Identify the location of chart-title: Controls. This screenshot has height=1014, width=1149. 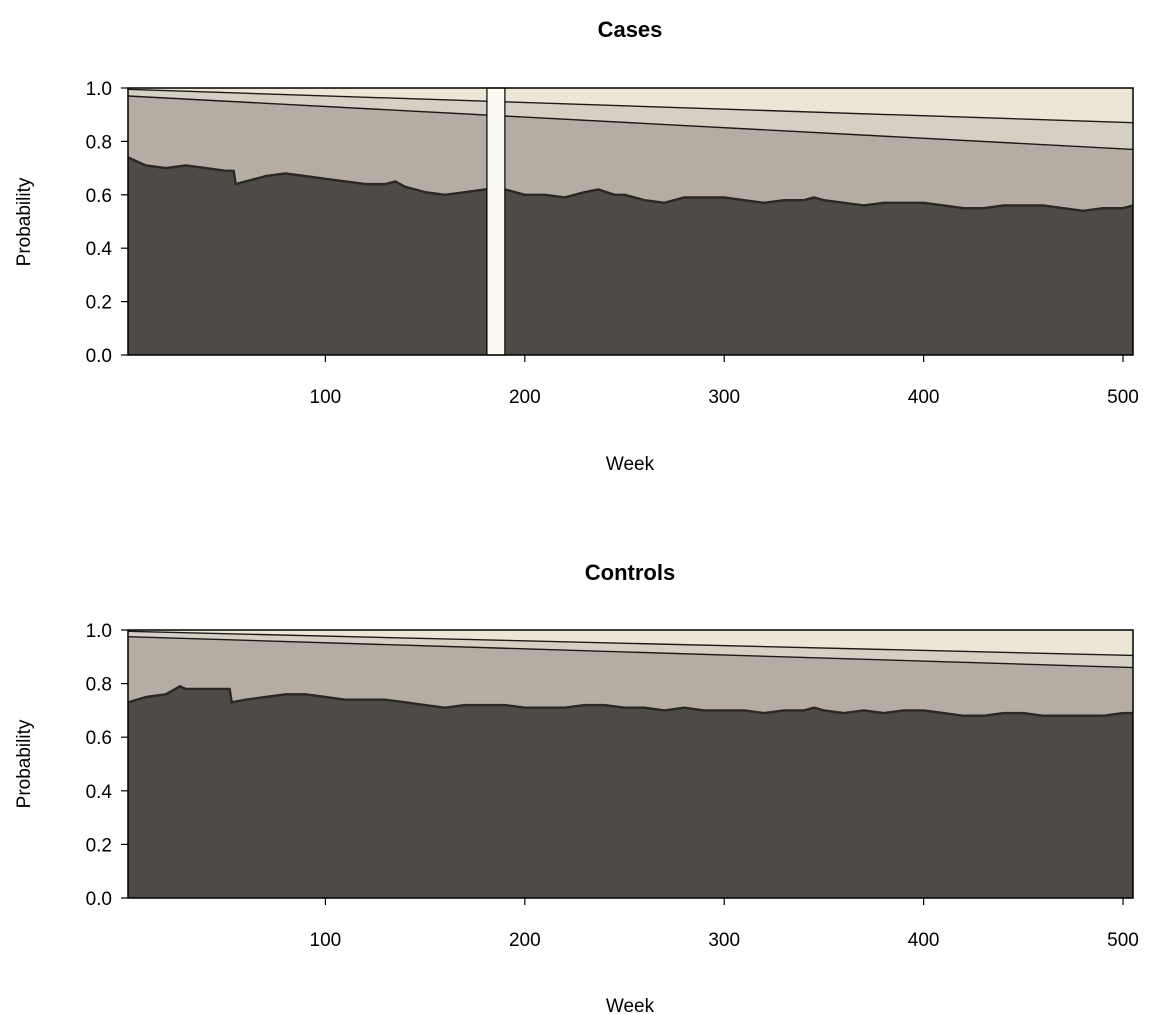
(630, 572).